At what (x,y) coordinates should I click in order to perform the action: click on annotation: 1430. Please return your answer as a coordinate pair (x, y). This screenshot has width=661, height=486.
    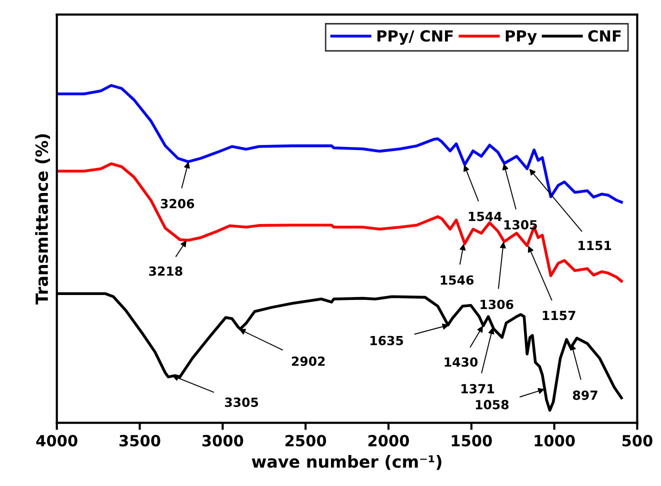
    Looking at the image, I should click on (461, 362).